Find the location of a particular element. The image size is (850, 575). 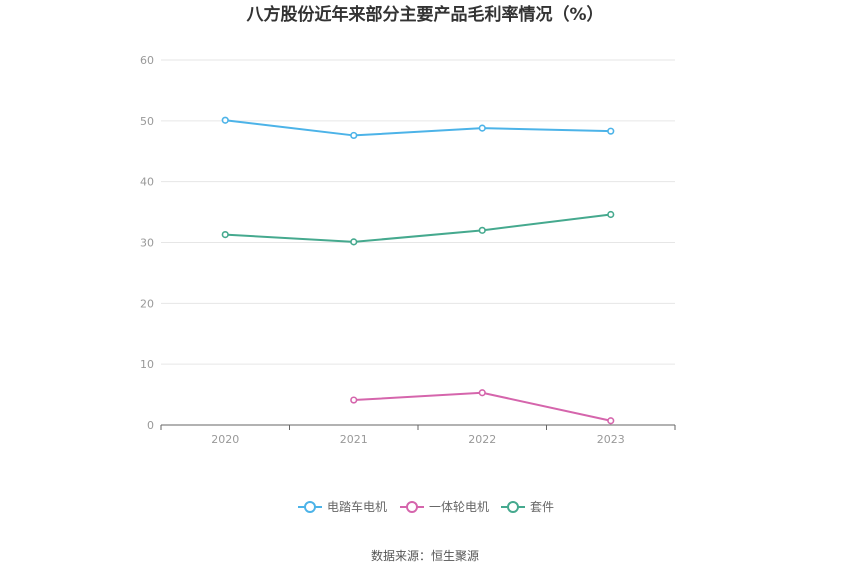

y-tick-label: 20 is located at coordinates (147, 303).